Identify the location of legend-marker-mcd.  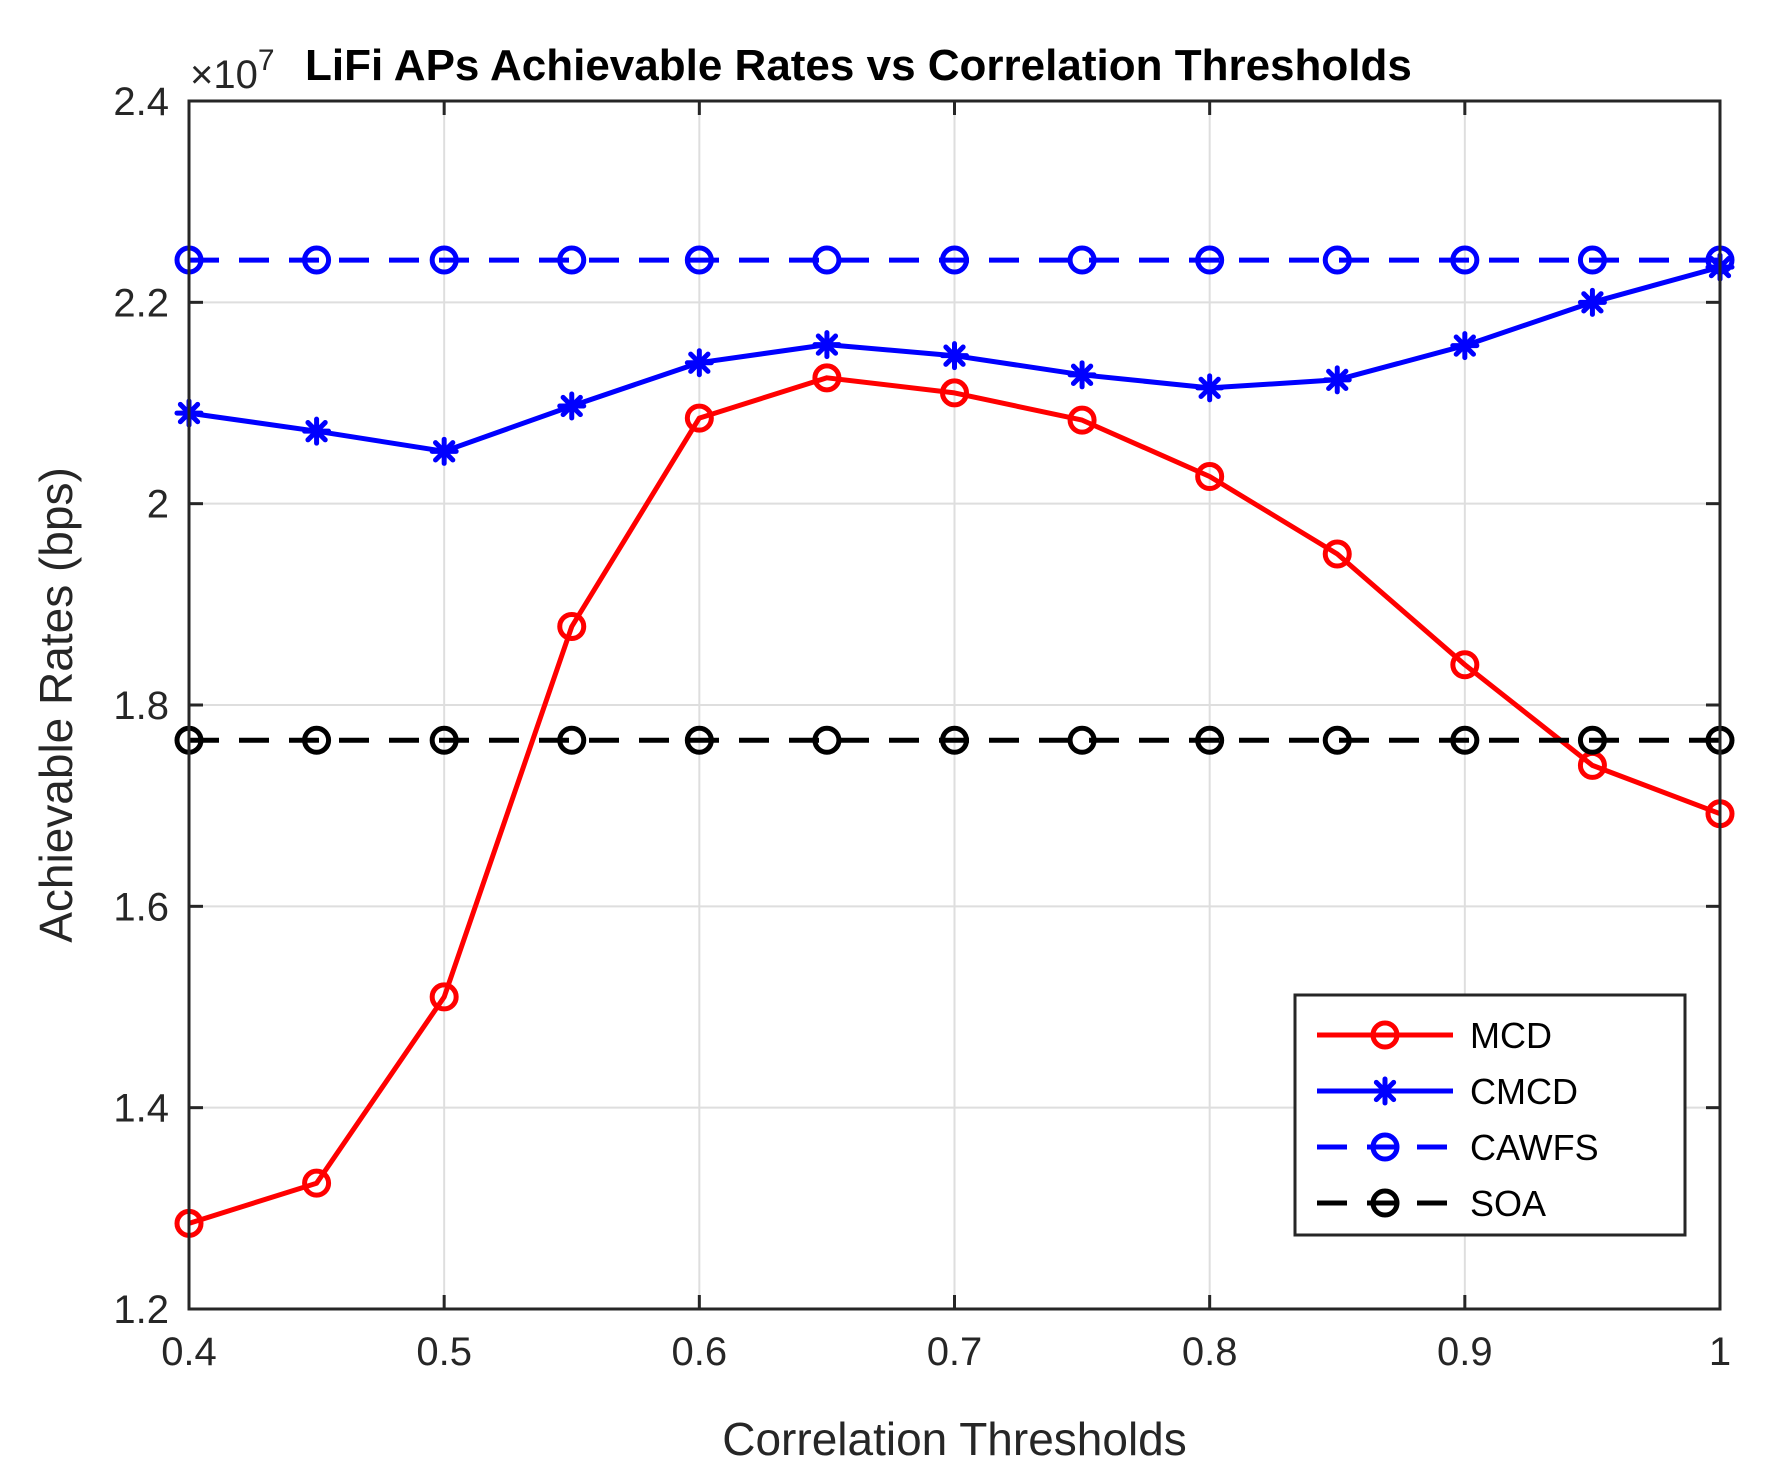
(1385, 1035).